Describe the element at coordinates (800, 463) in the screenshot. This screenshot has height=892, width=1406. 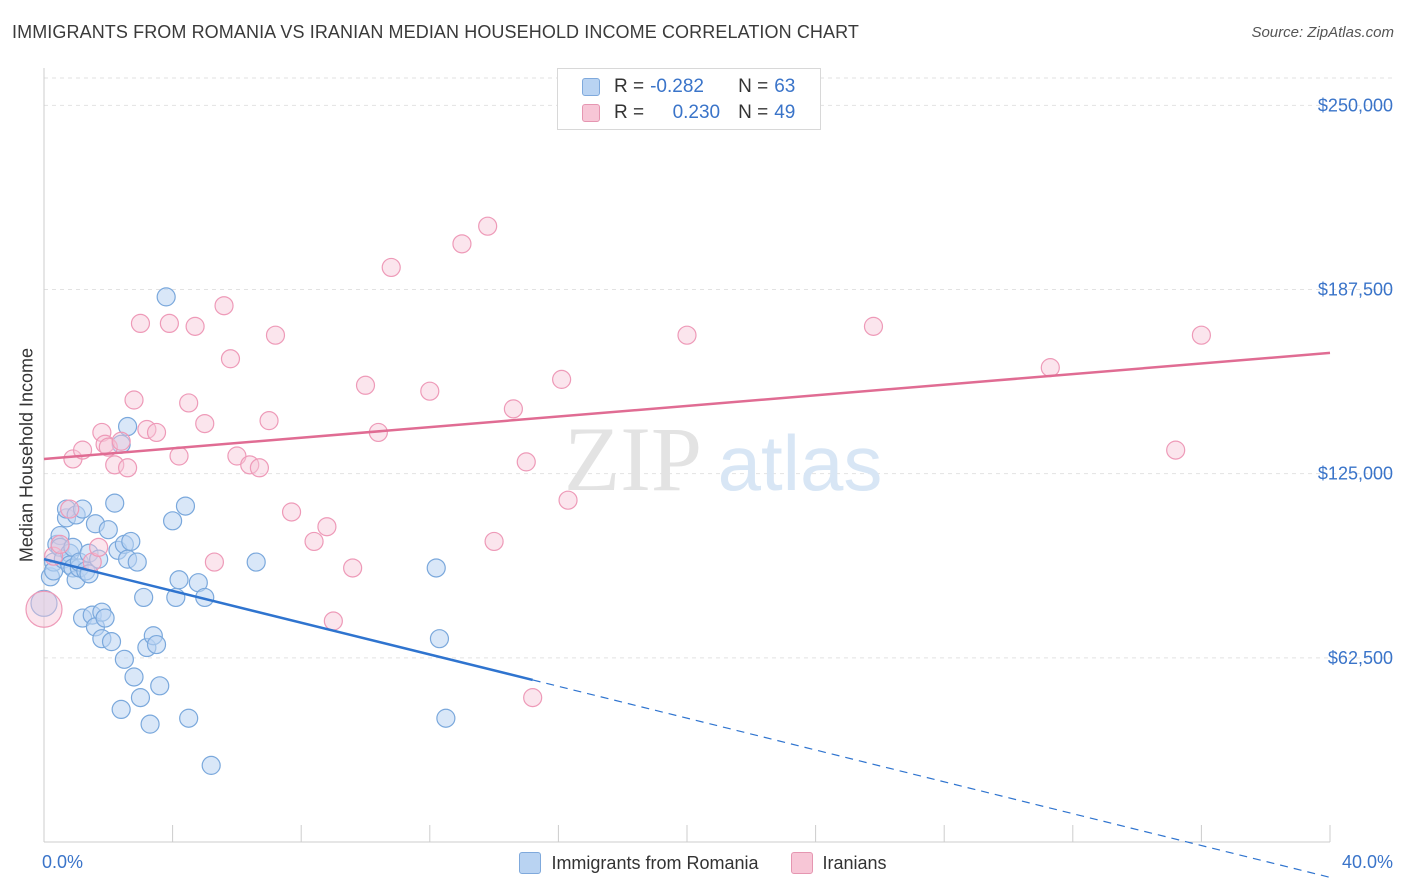
I see `watermark-atlas: atlas` at that location.